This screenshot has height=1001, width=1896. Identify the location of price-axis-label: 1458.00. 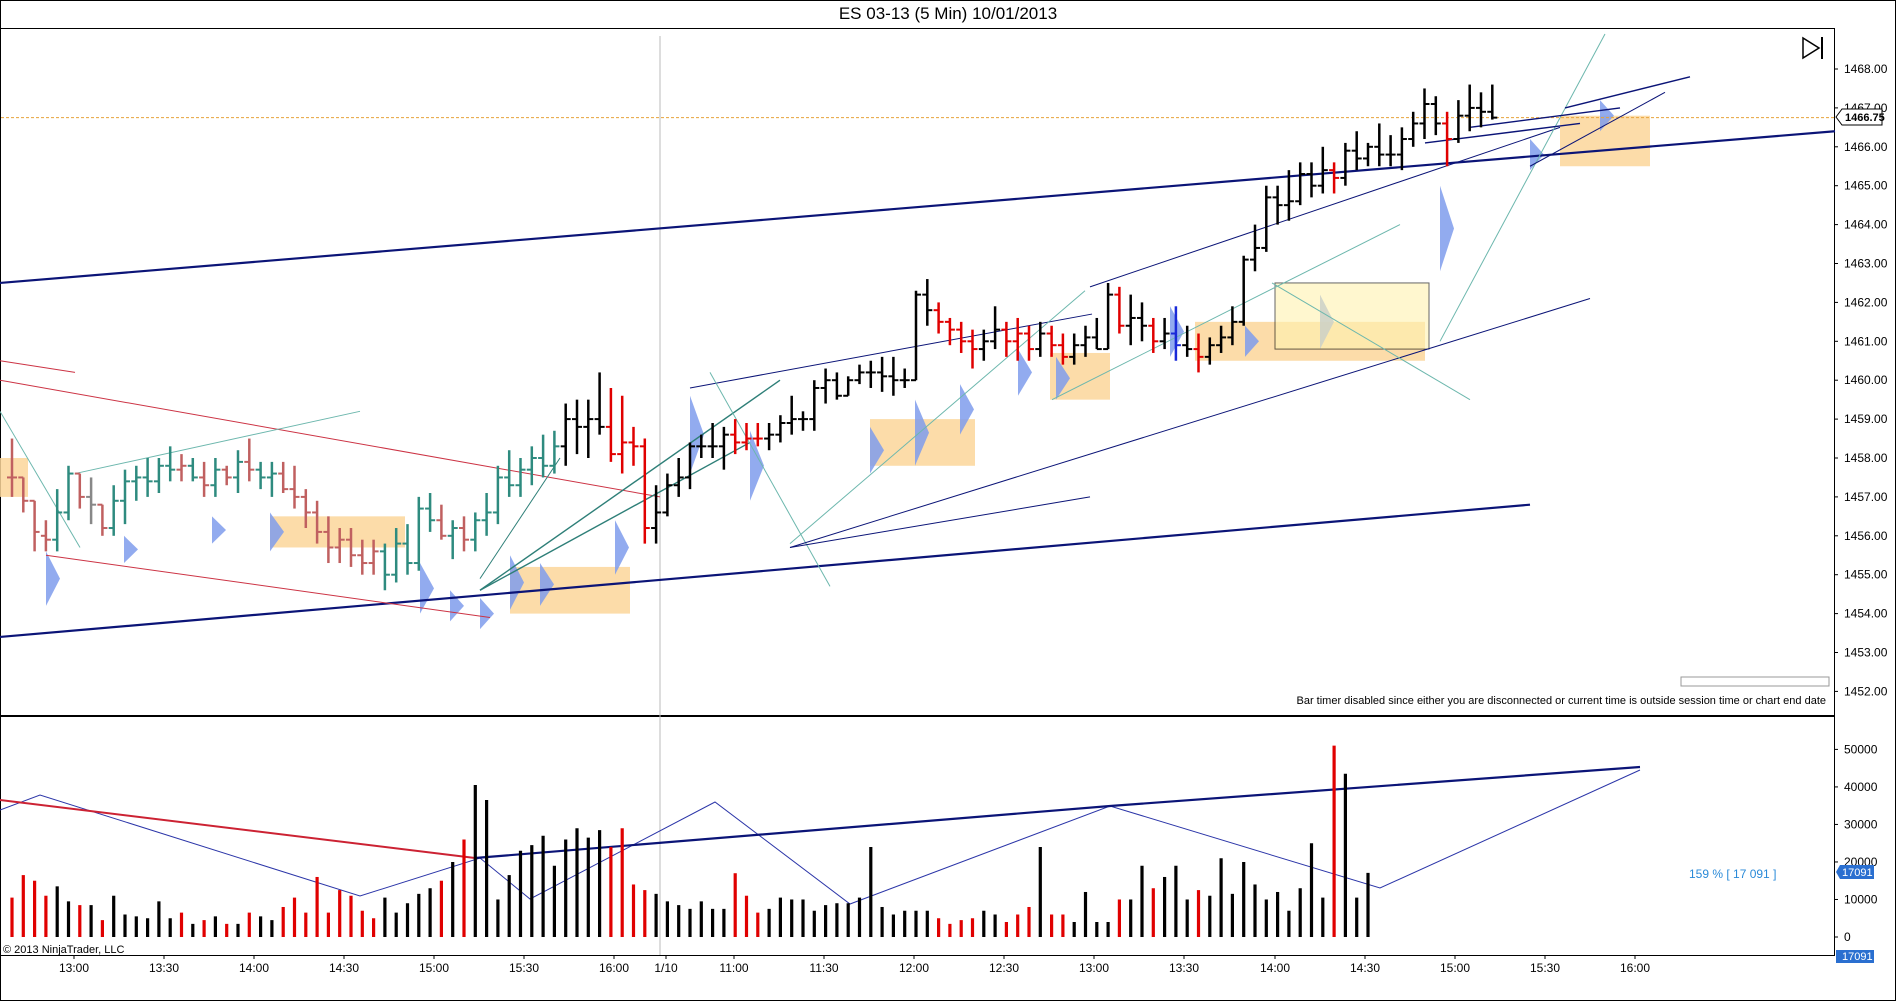
(1866, 458).